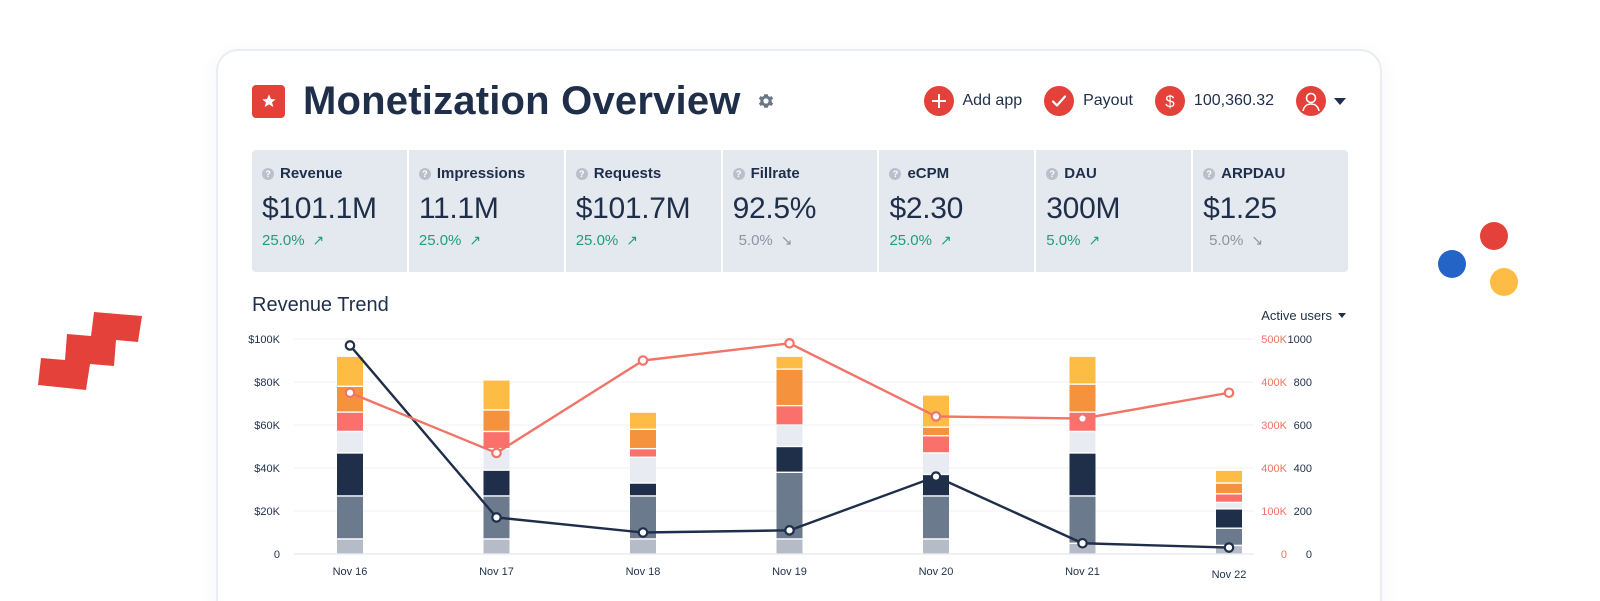 Image resolution: width=1600 pixels, height=601 pixels. Describe the element at coordinates (643, 173) in the screenshot. I see `kpi-header: ? Requests` at that location.